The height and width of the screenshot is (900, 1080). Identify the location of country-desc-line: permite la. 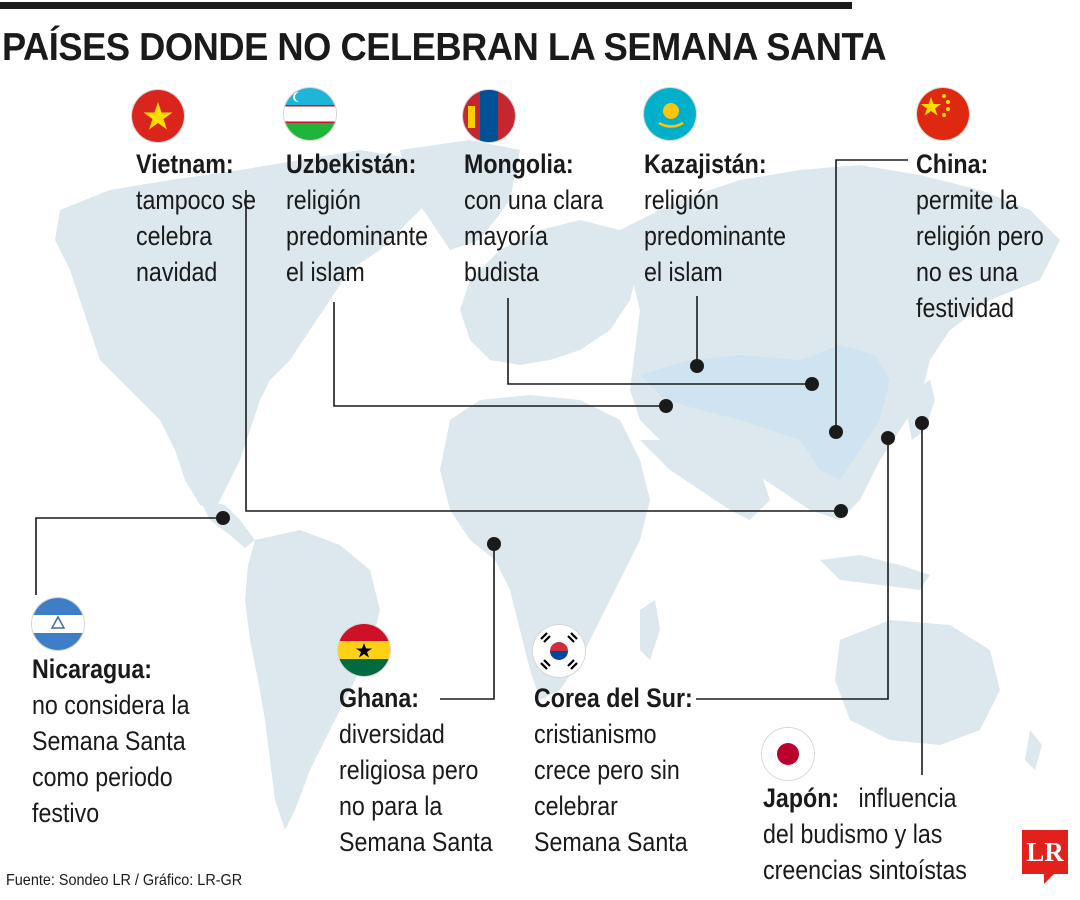
(967, 200).